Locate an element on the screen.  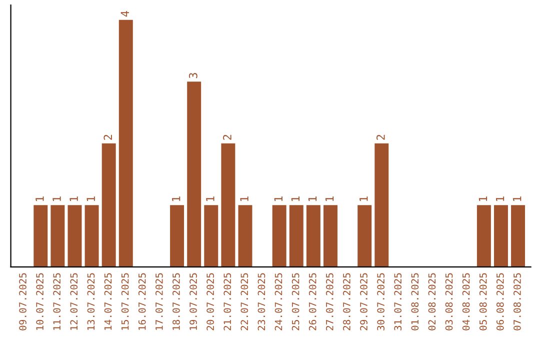
x-tick-label: 21.07.2025 is located at coordinates (228, 301).